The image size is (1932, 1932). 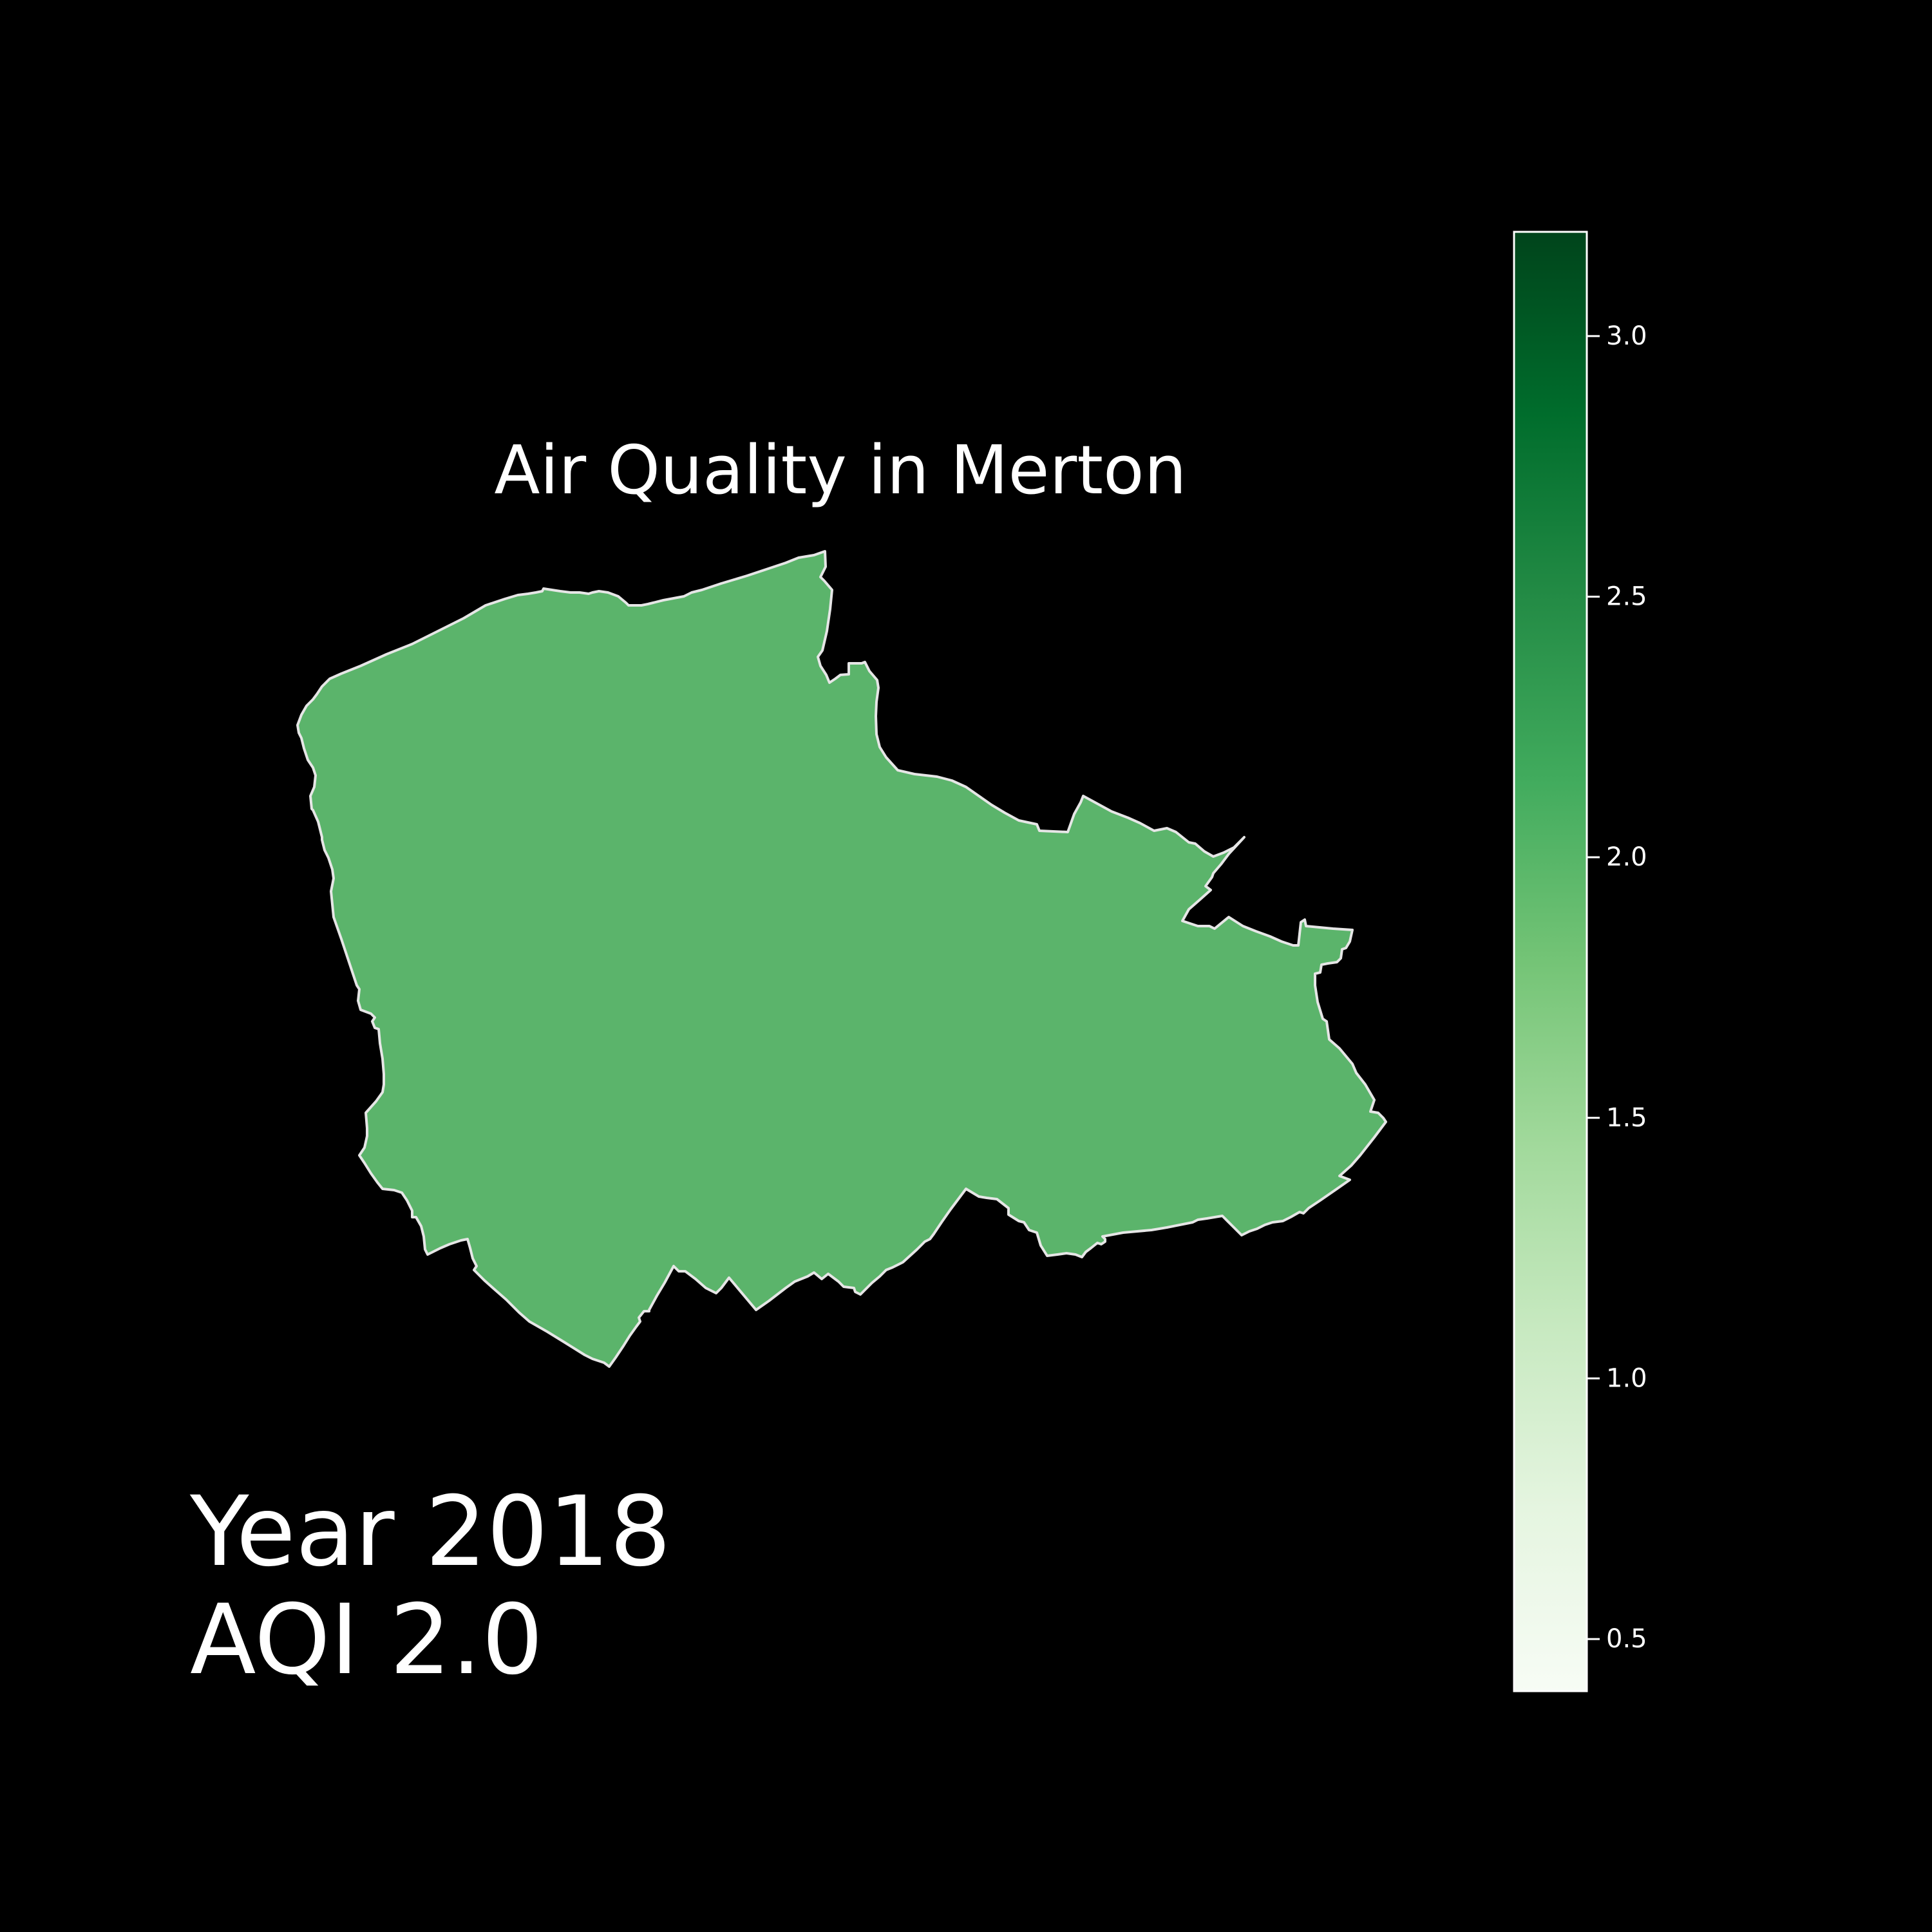 I want to click on colorbar: 0.5 1.0 1.5 2.0 2.5 3.0, so click(x=1580, y=962).